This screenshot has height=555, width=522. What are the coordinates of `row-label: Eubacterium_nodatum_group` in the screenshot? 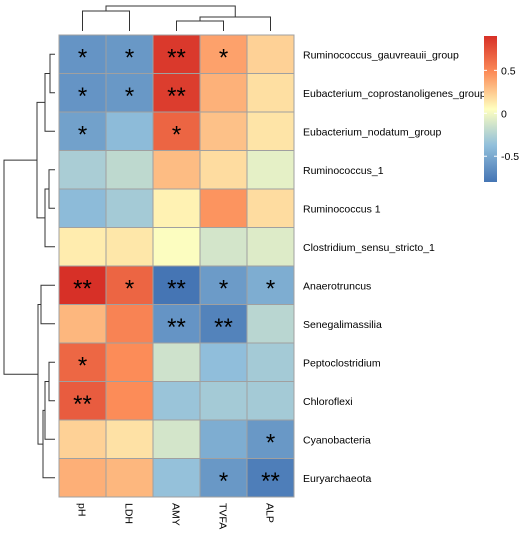 It's located at (372, 132).